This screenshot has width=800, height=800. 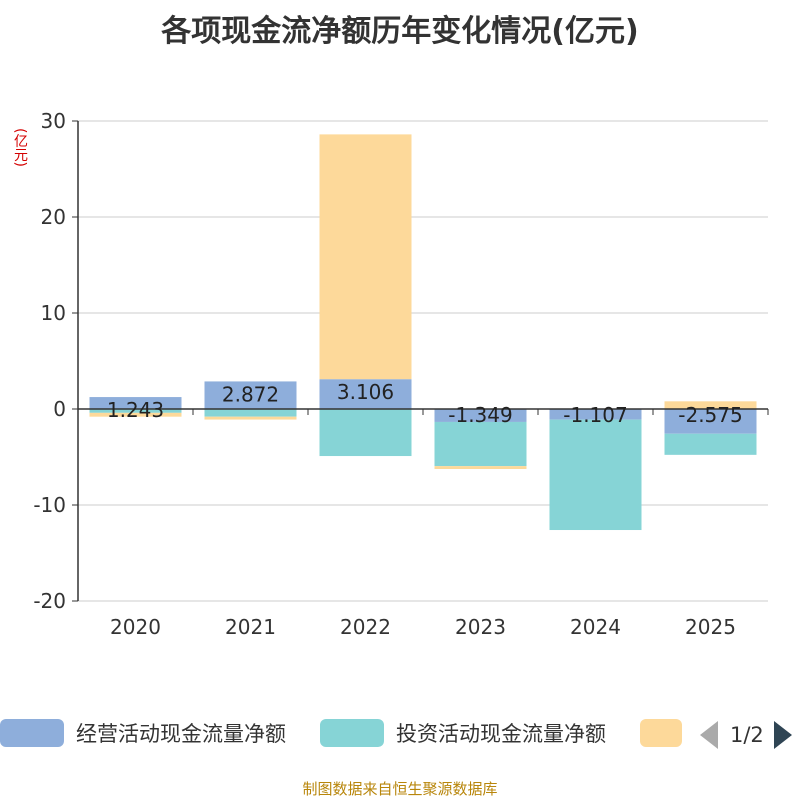 I want to click on y-tick-label: -20, so click(x=49, y=601).